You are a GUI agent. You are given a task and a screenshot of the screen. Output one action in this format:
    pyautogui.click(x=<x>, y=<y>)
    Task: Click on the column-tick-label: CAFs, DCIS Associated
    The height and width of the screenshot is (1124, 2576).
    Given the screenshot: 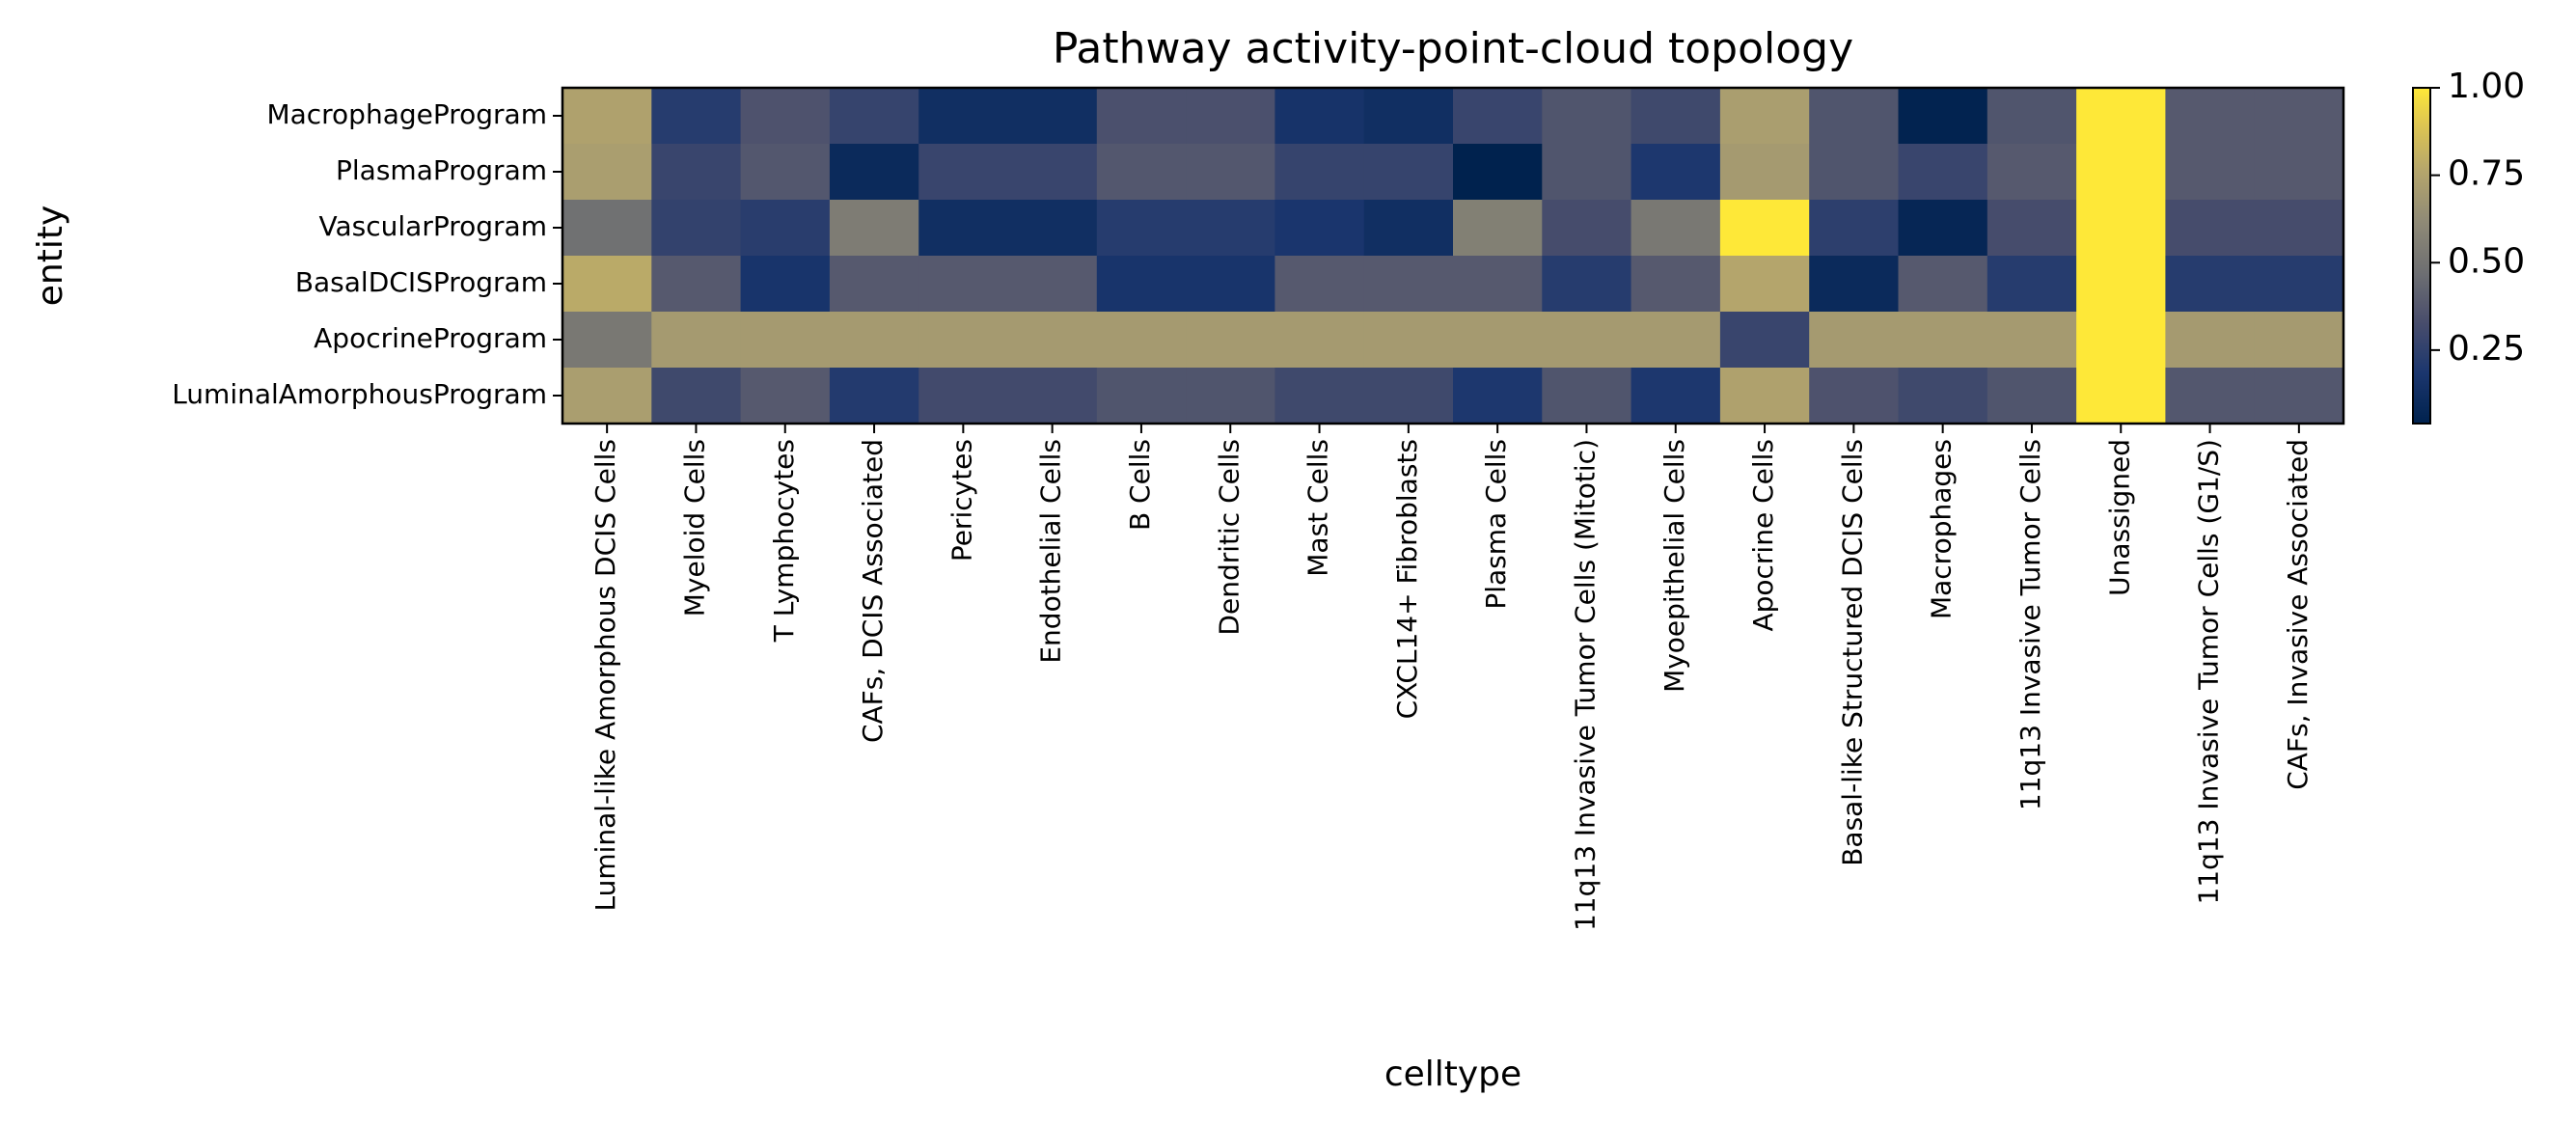 What is the action you would take?
    pyautogui.click(x=873, y=591)
    